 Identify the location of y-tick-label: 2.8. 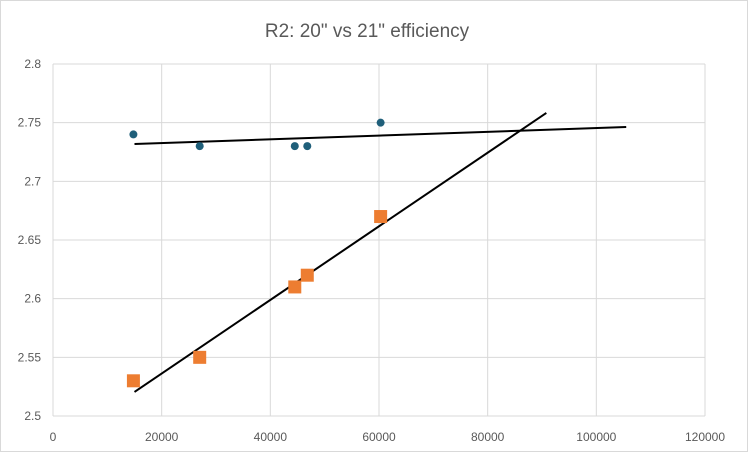
(32, 64).